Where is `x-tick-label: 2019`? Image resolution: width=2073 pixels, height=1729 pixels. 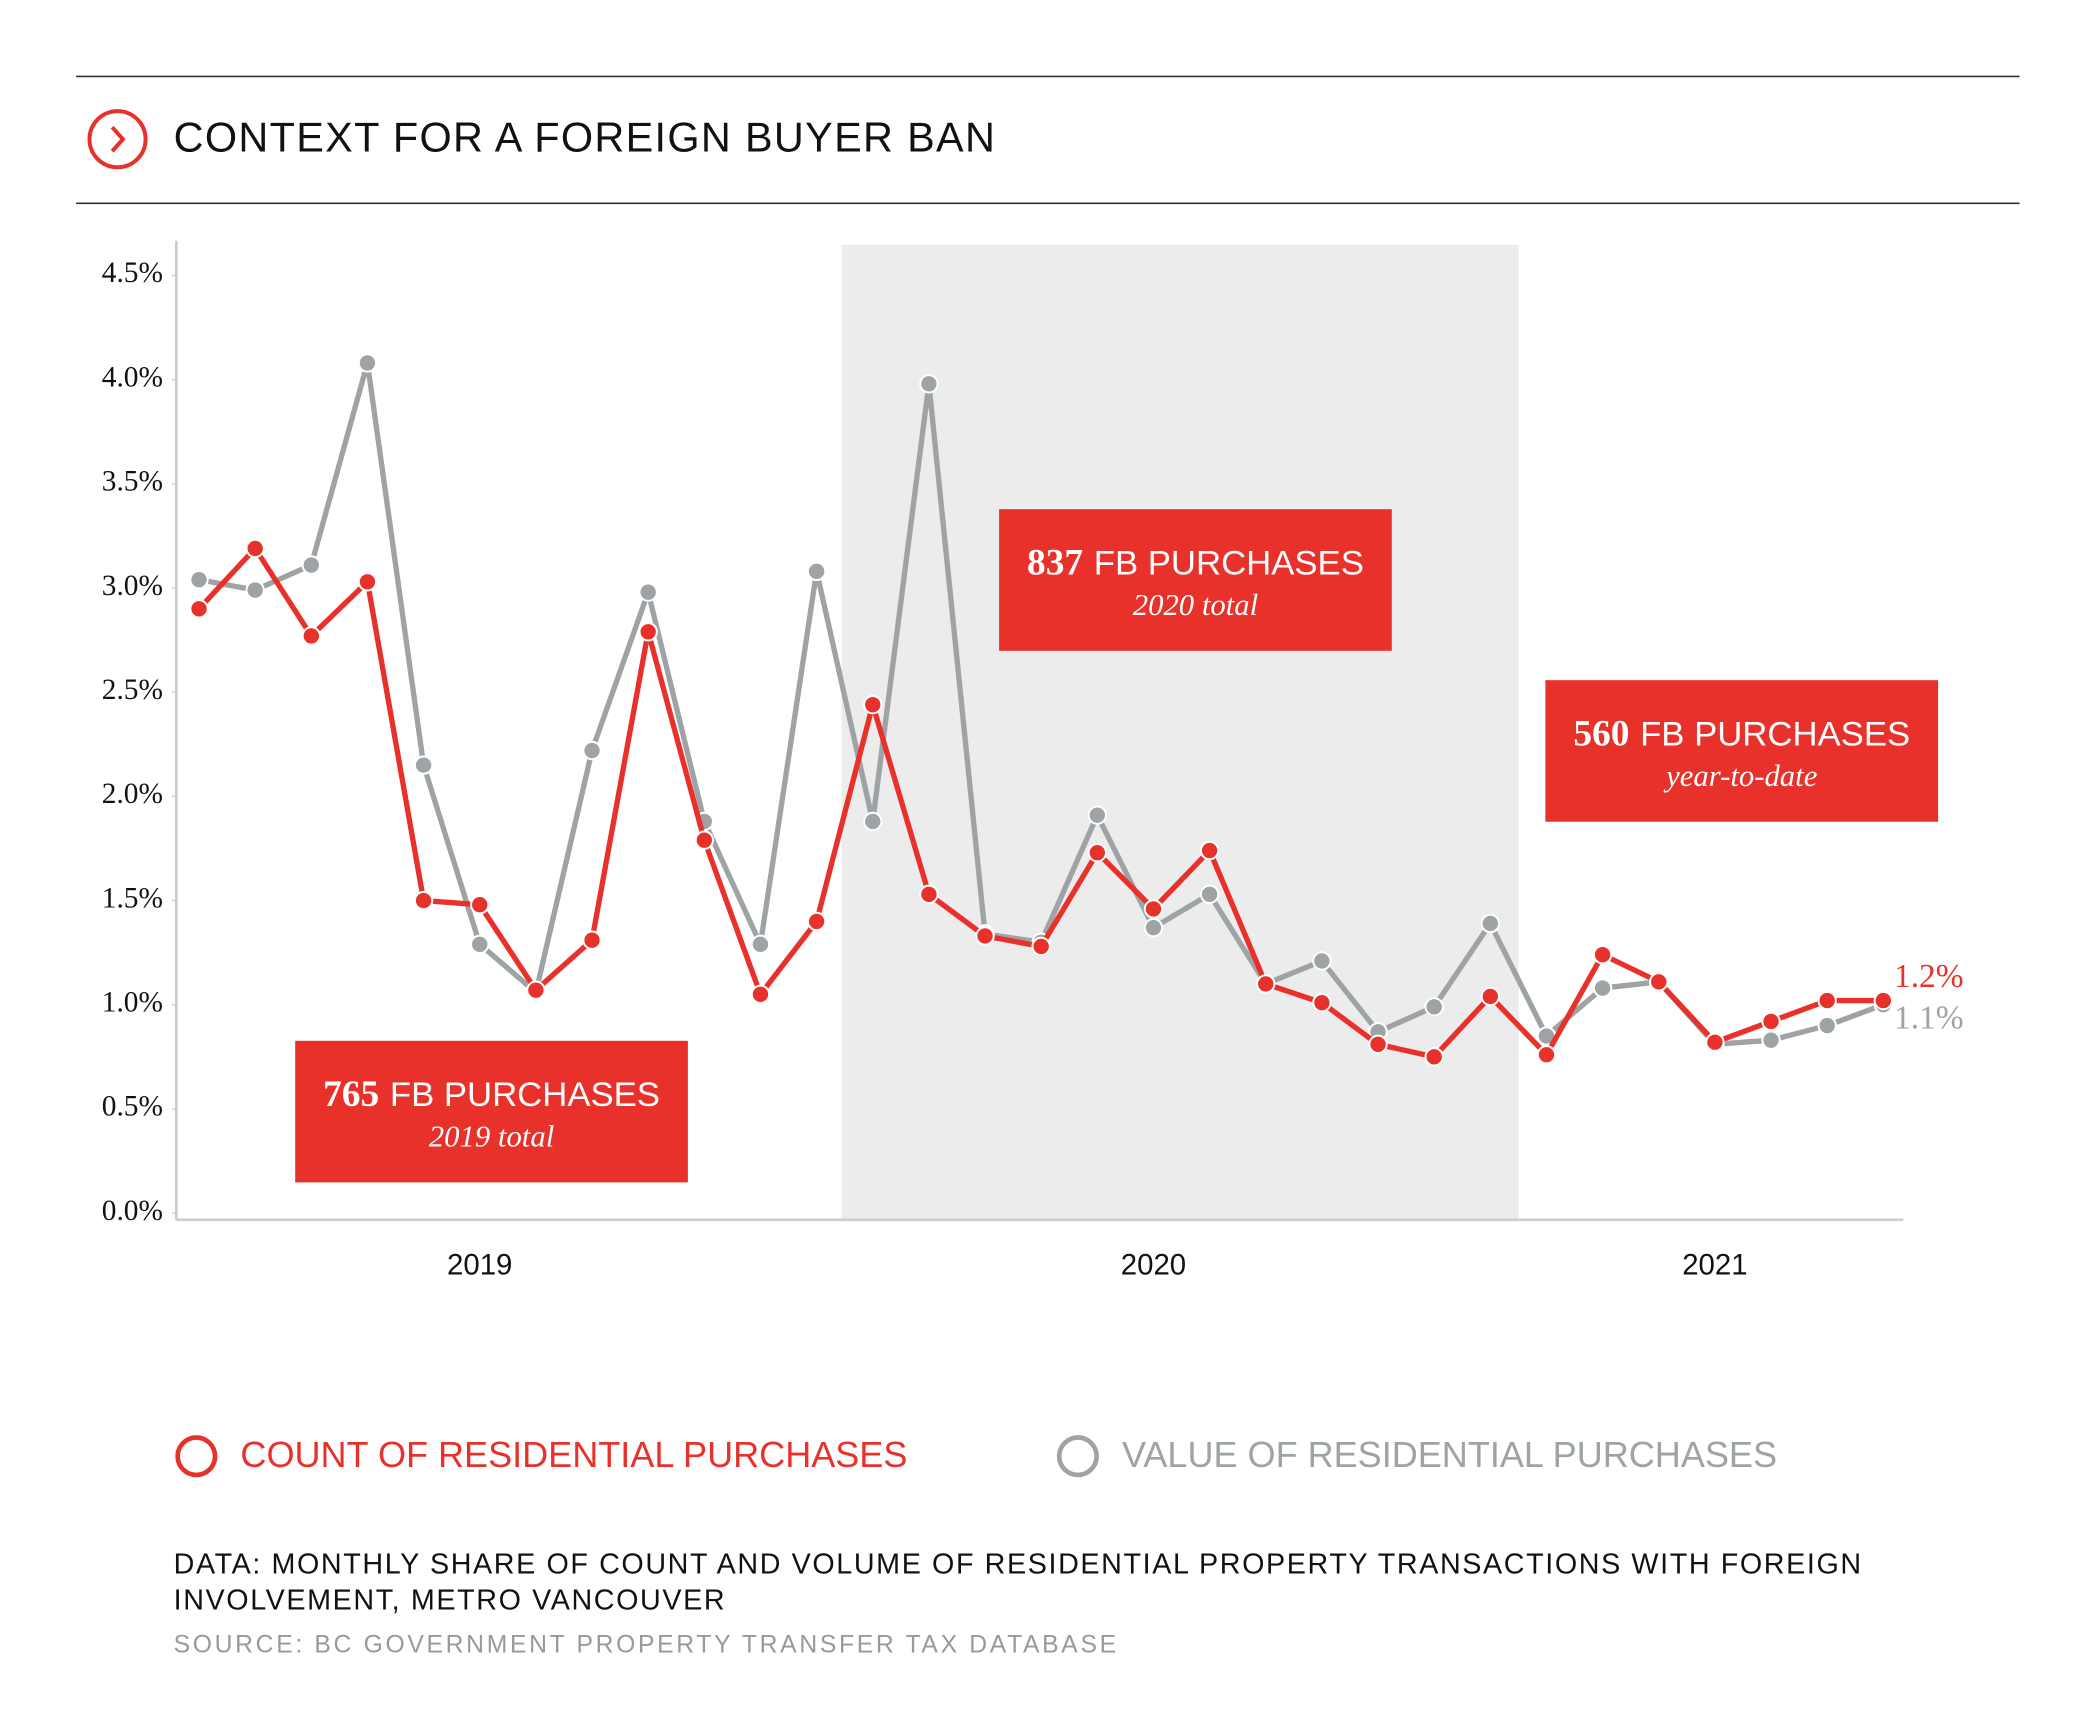 x-tick-label: 2019 is located at coordinates (479, 1264).